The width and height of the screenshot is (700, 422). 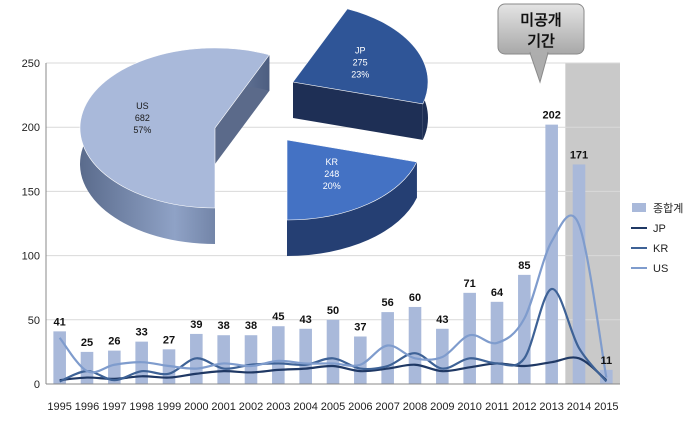 What do you see at coordinates (174, 128) in the screenshot?
I see `pie-slice-US` at bounding box center [174, 128].